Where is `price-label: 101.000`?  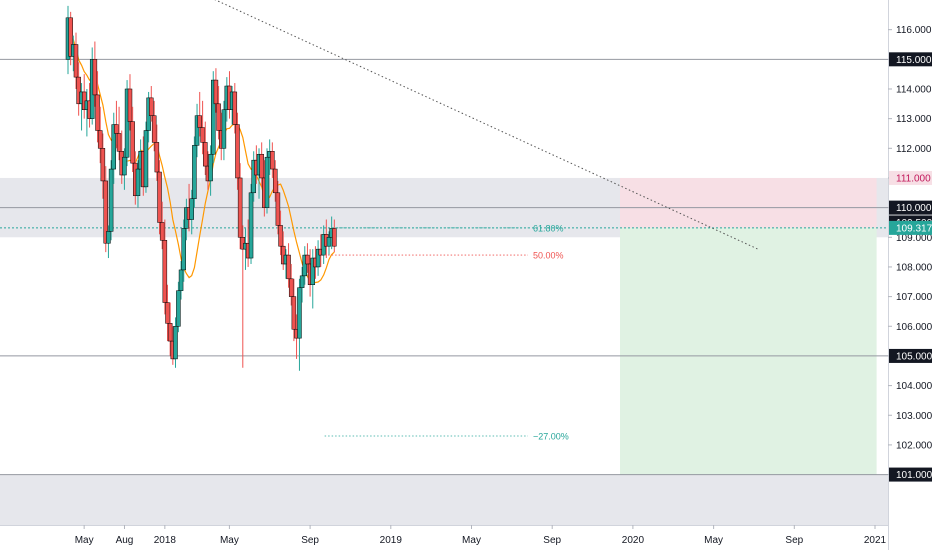 price-label: 101.000 is located at coordinates (914, 475).